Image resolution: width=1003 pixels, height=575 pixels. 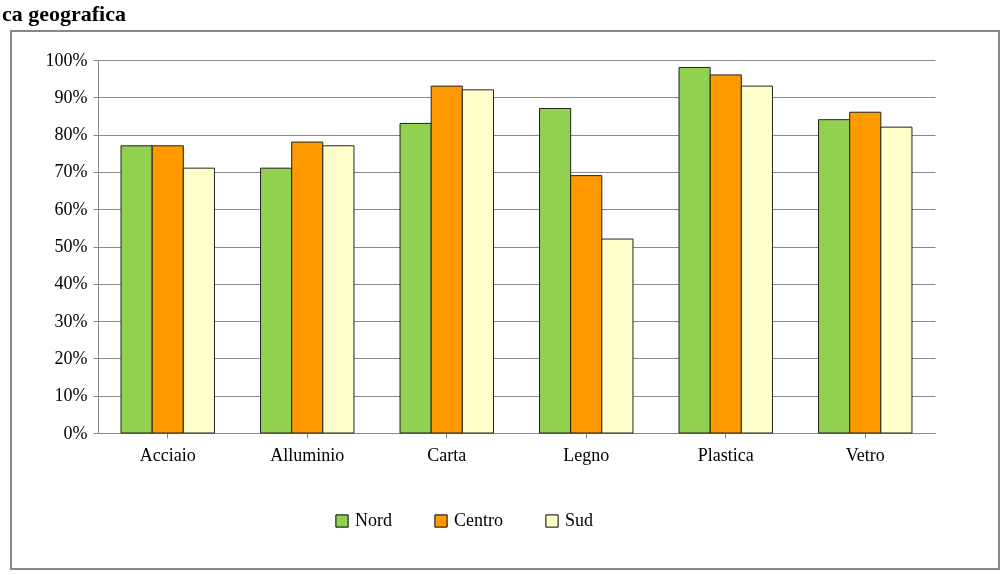 What do you see at coordinates (447, 454) in the screenshot?
I see `x-tick-label: Carta` at bounding box center [447, 454].